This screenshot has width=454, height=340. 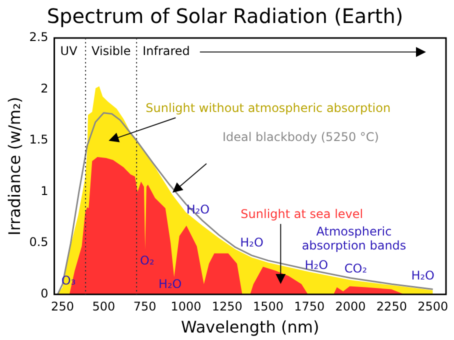 What do you see at coordinates (147, 260) in the screenshot?
I see `annotation: O₂` at bounding box center [147, 260].